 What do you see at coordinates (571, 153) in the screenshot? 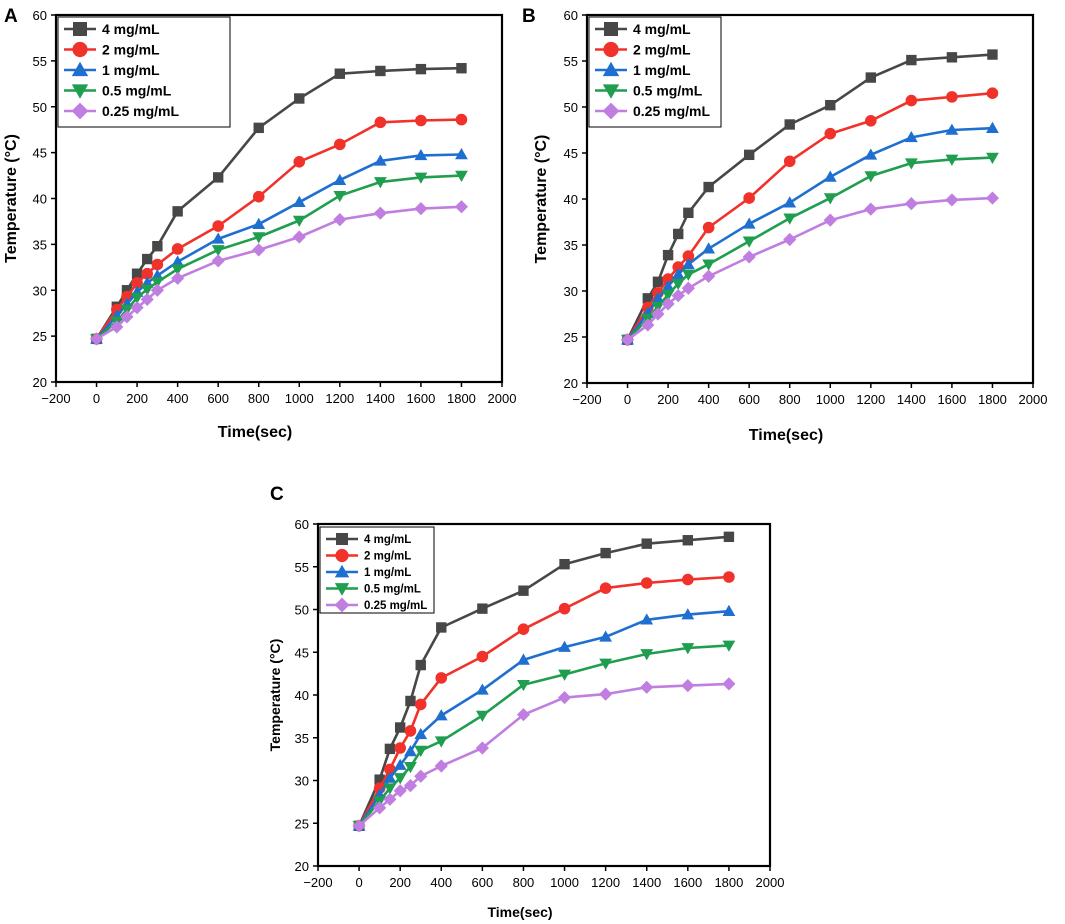
I see `y-tick-label: 45` at bounding box center [571, 153].